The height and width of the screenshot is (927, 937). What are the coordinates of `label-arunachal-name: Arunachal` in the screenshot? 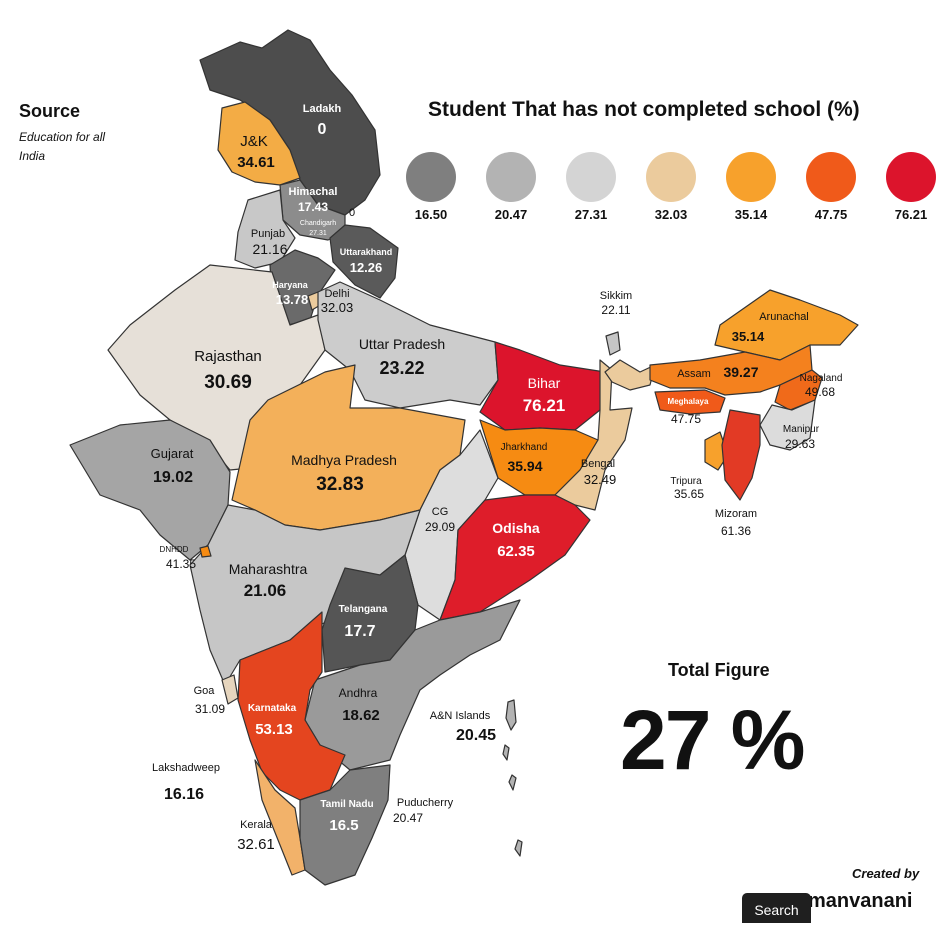 It's located at (784, 317).